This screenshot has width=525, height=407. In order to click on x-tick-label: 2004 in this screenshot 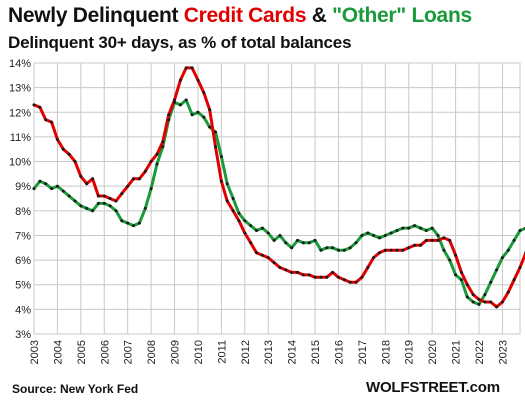, I will do `click(58, 352)`.